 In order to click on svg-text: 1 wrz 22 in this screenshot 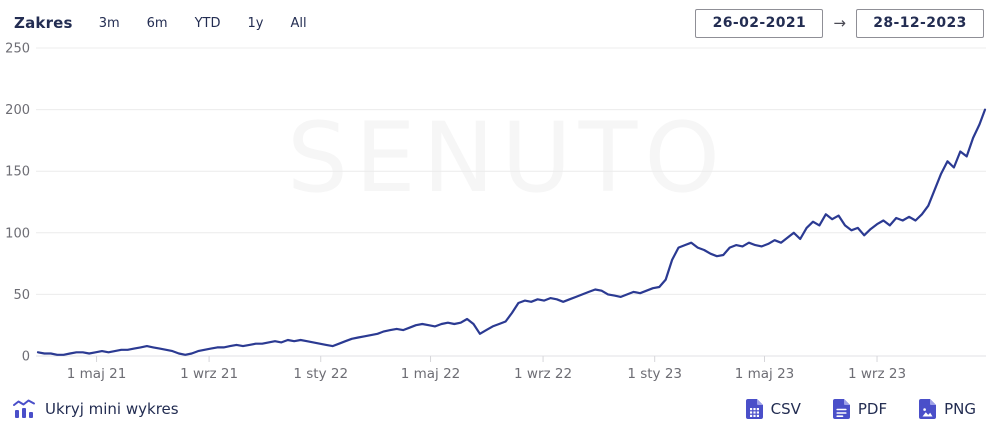, I will do `click(543, 374)`.